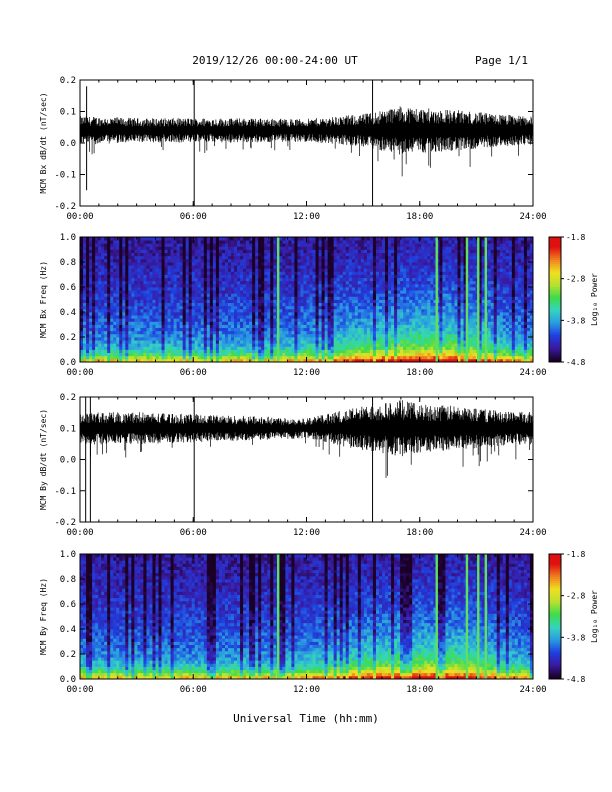  Describe the element at coordinates (43, 459) in the screenshot. I see `y-axis-label: MCM By dB/dt (nT/sec)` at that location.